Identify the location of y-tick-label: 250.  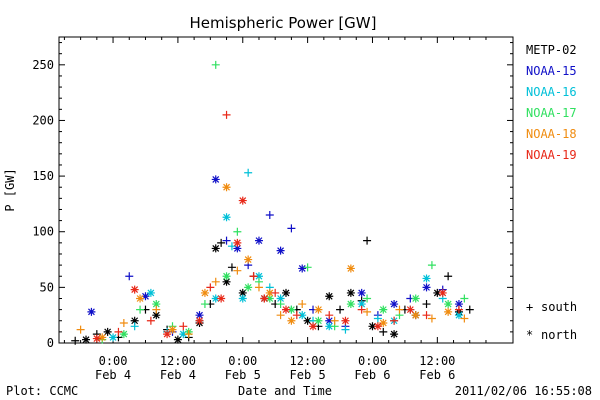
(43, 65).